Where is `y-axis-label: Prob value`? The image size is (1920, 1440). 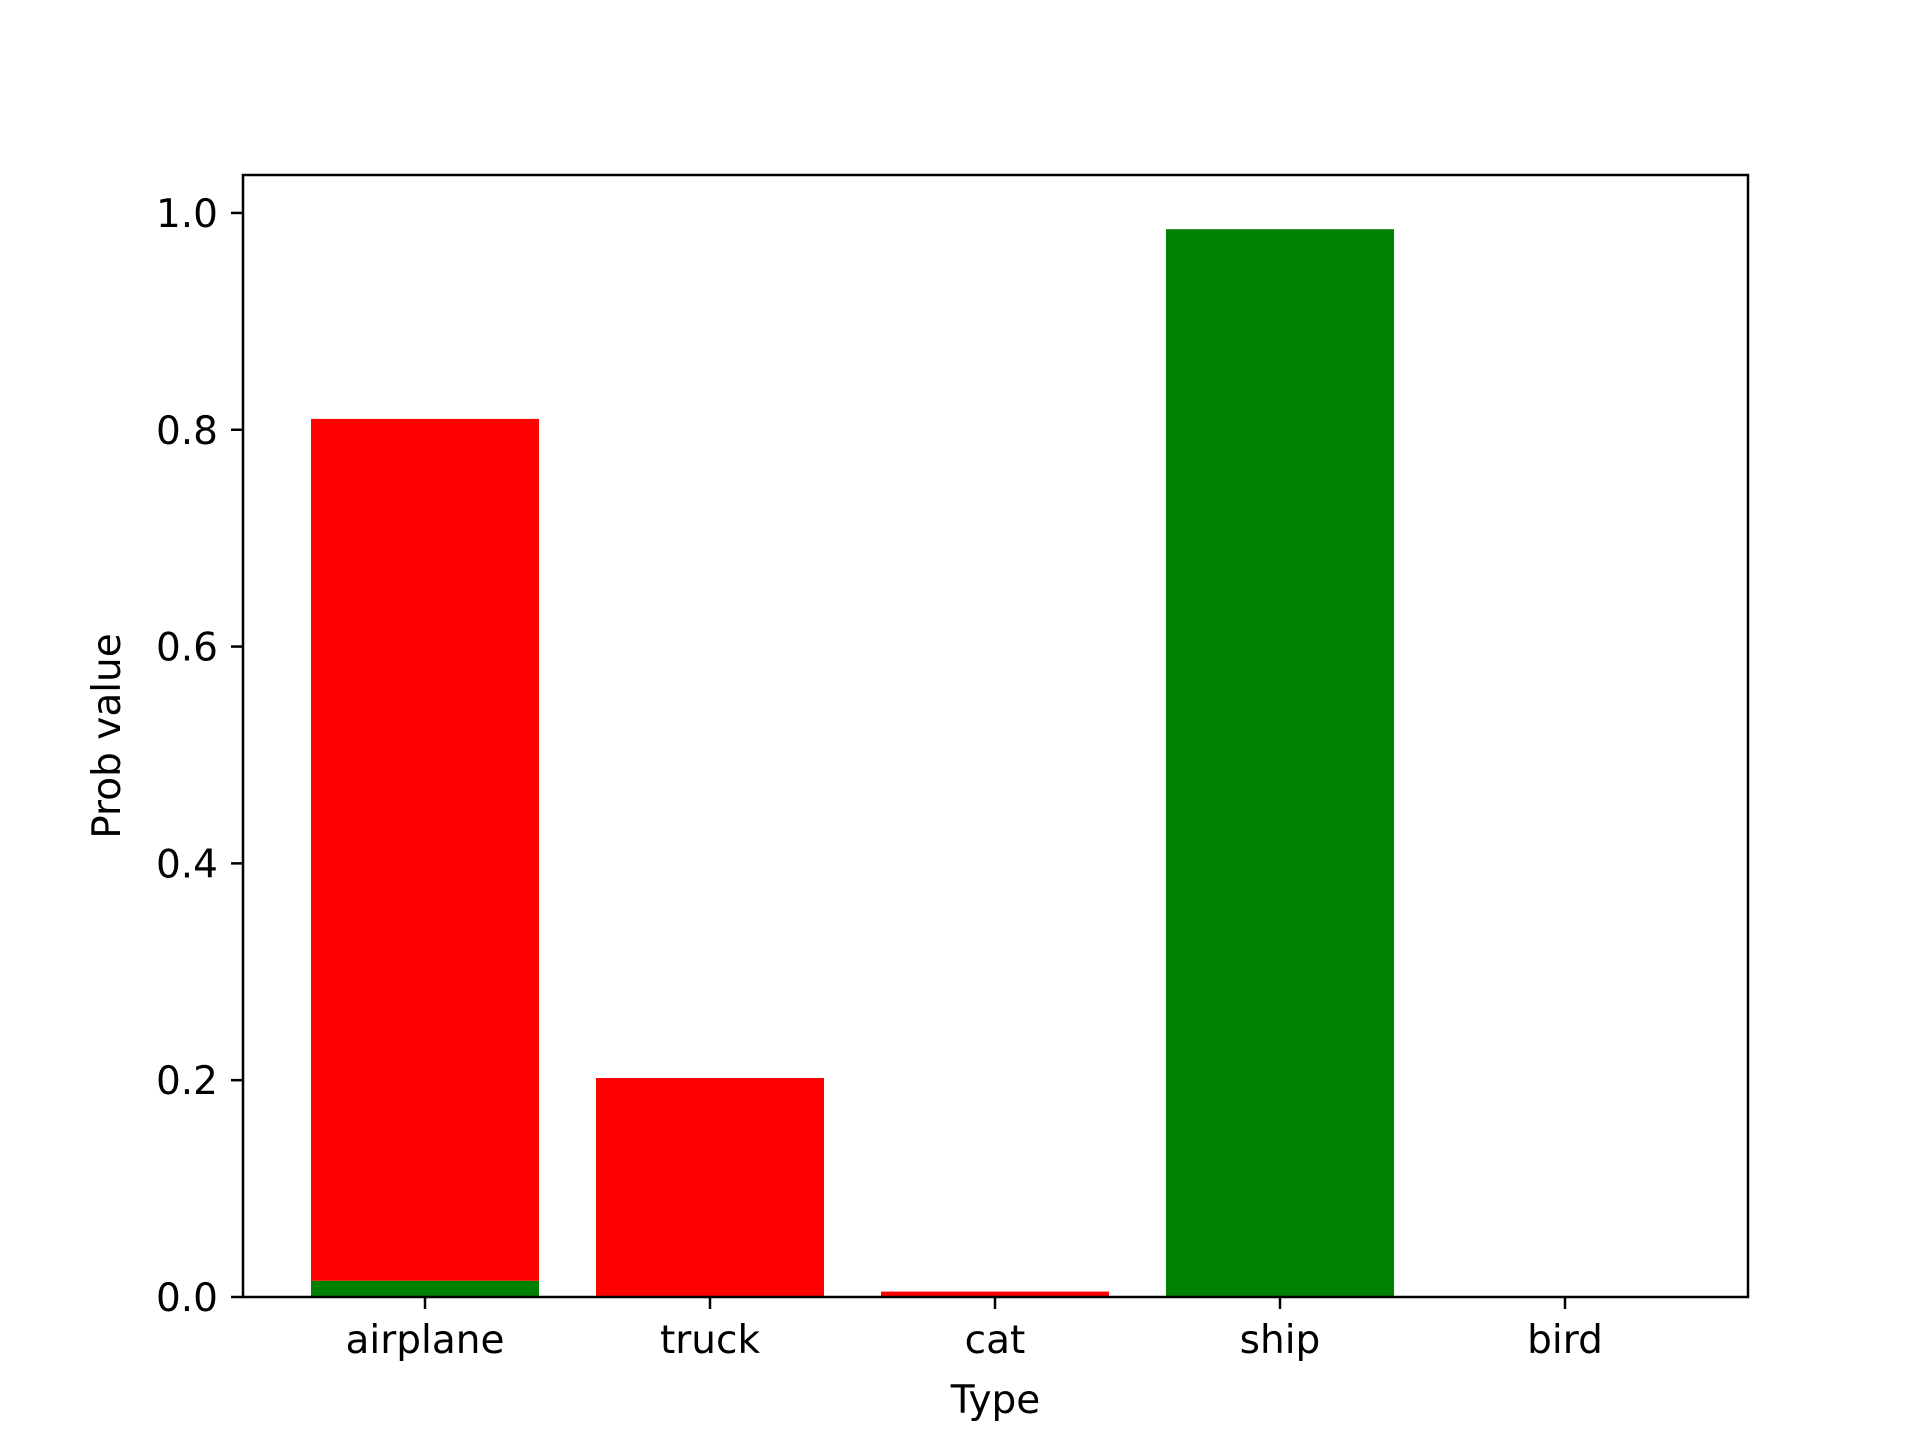 y-axis-label: Prob value is located at coordinates (107, 736).